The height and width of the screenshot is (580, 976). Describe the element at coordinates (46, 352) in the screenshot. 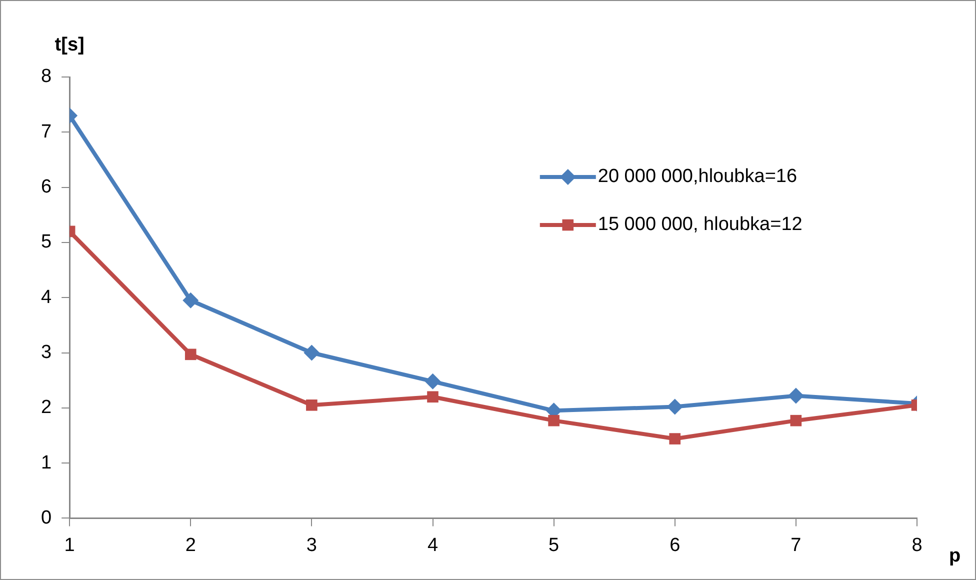

I see `y-tick-label: 3` at that location.